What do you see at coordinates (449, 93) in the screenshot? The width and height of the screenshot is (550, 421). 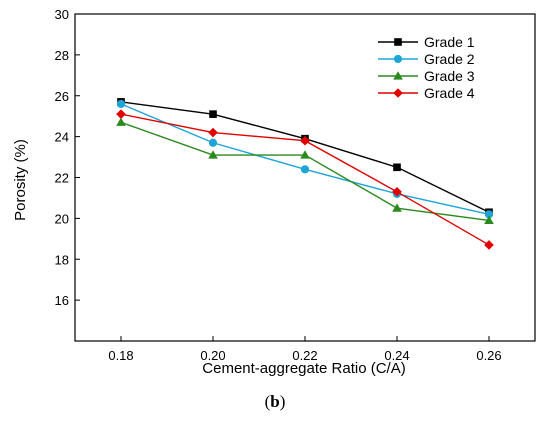 I see `legend-label-grade-4: Grade 4` at bounding box center [449, 93].